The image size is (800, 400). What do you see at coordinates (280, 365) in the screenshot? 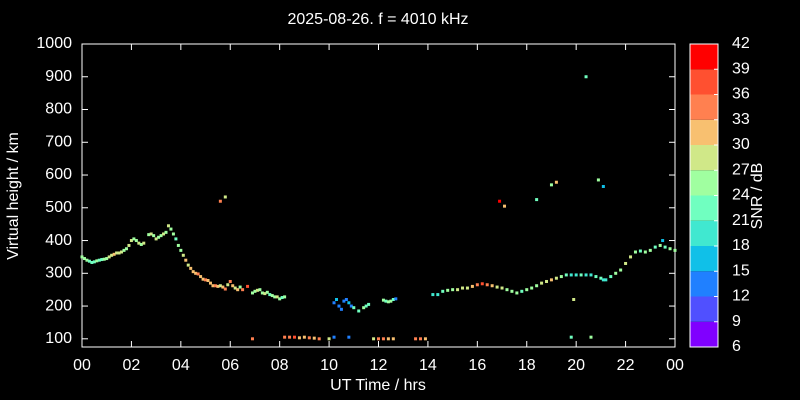
I see `x-tick-label: 08` at bounding box center [280, 365].